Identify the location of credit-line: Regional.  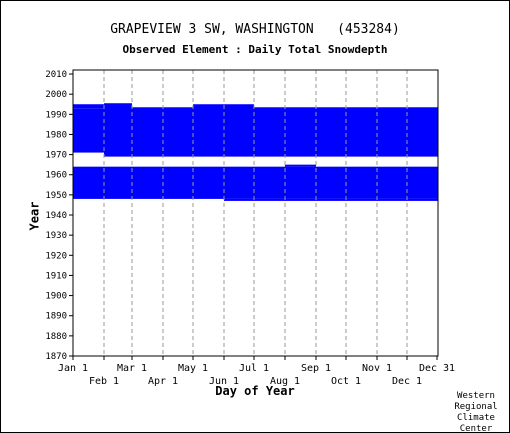
(476, 407).